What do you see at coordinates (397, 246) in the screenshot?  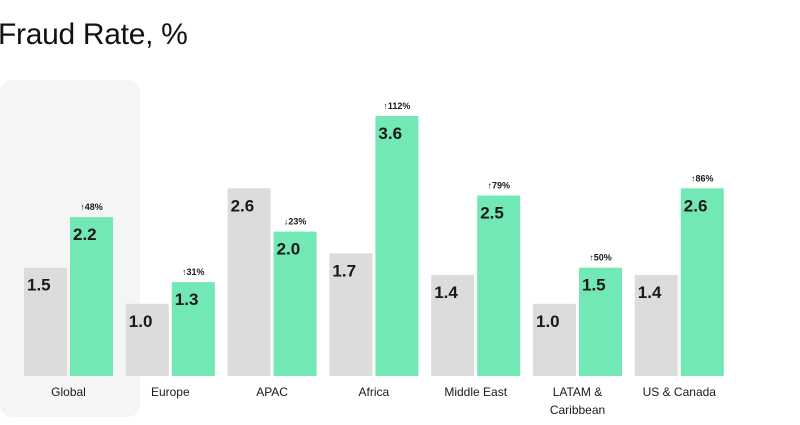 I see `bar-africa-current` at bounding box center [397, 246].